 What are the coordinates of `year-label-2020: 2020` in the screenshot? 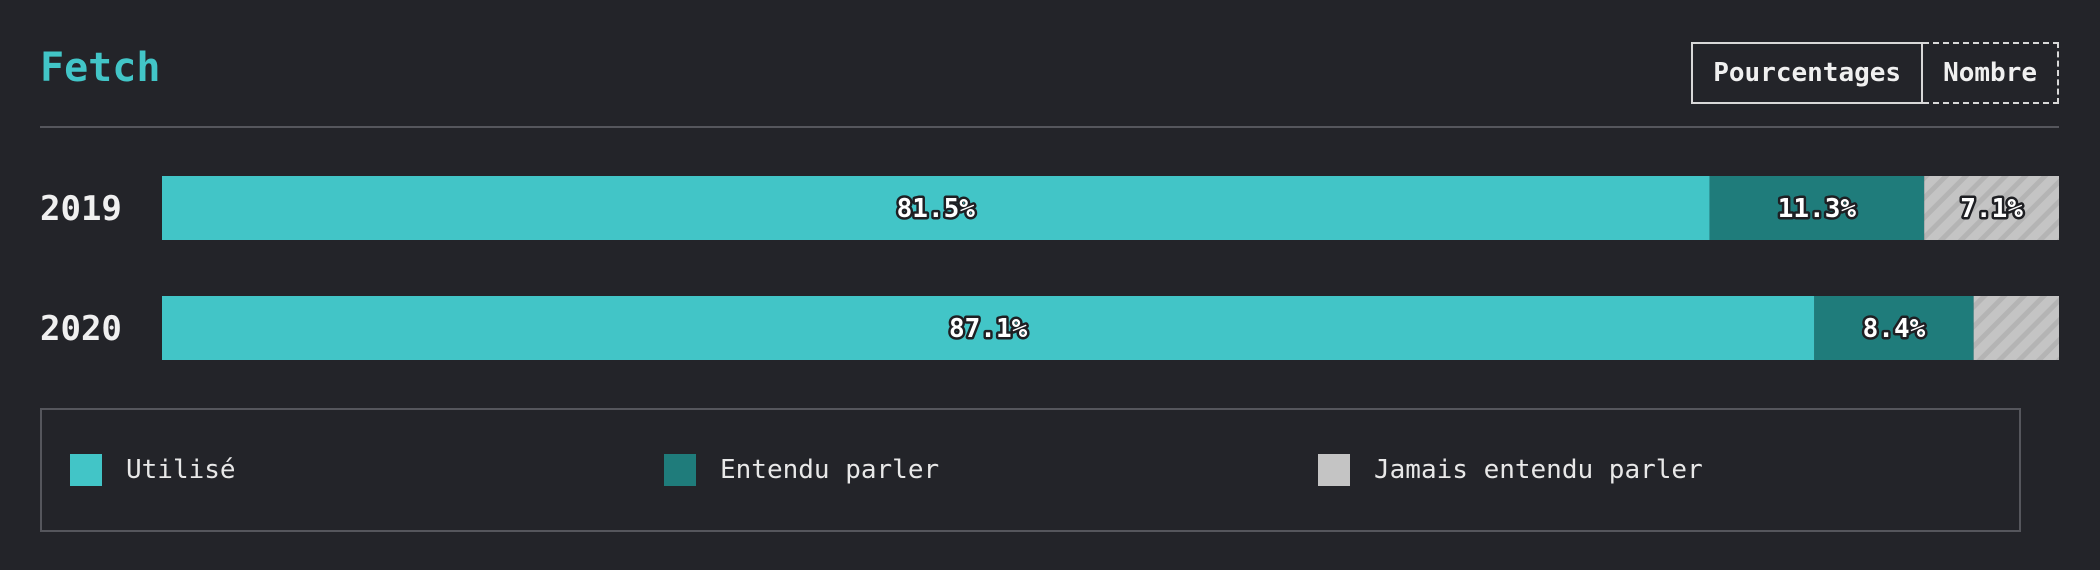 It's located at (81, 329).